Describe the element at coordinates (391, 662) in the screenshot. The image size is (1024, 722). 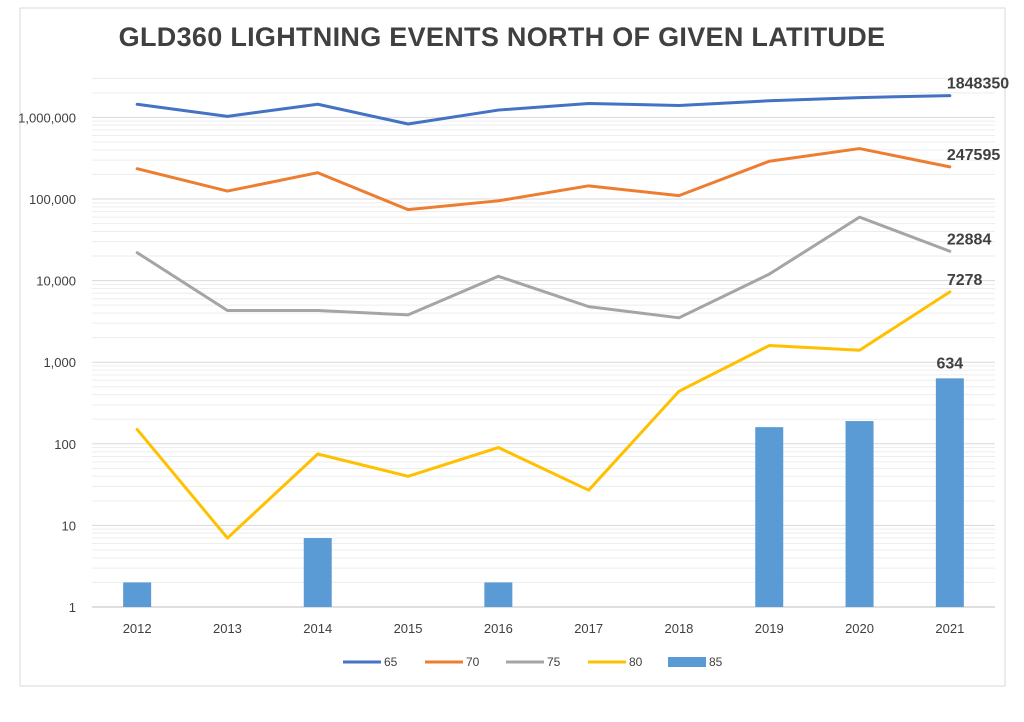
I see `legend-label-65: 65` at that location.